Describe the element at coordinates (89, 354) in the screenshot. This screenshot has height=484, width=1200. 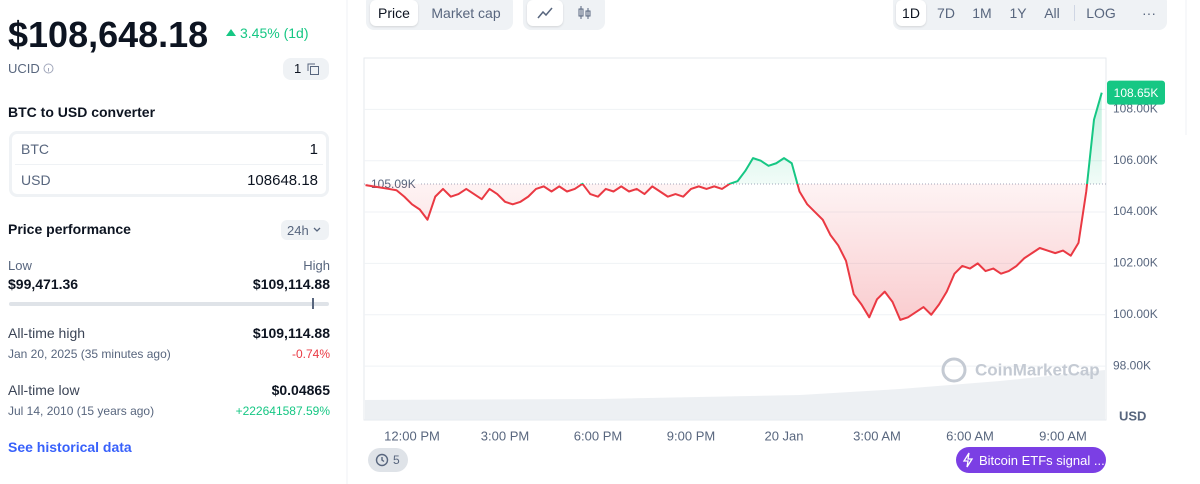
I see `ath-date: Jan 20, 2025 (35 minutes ago)` at that location.